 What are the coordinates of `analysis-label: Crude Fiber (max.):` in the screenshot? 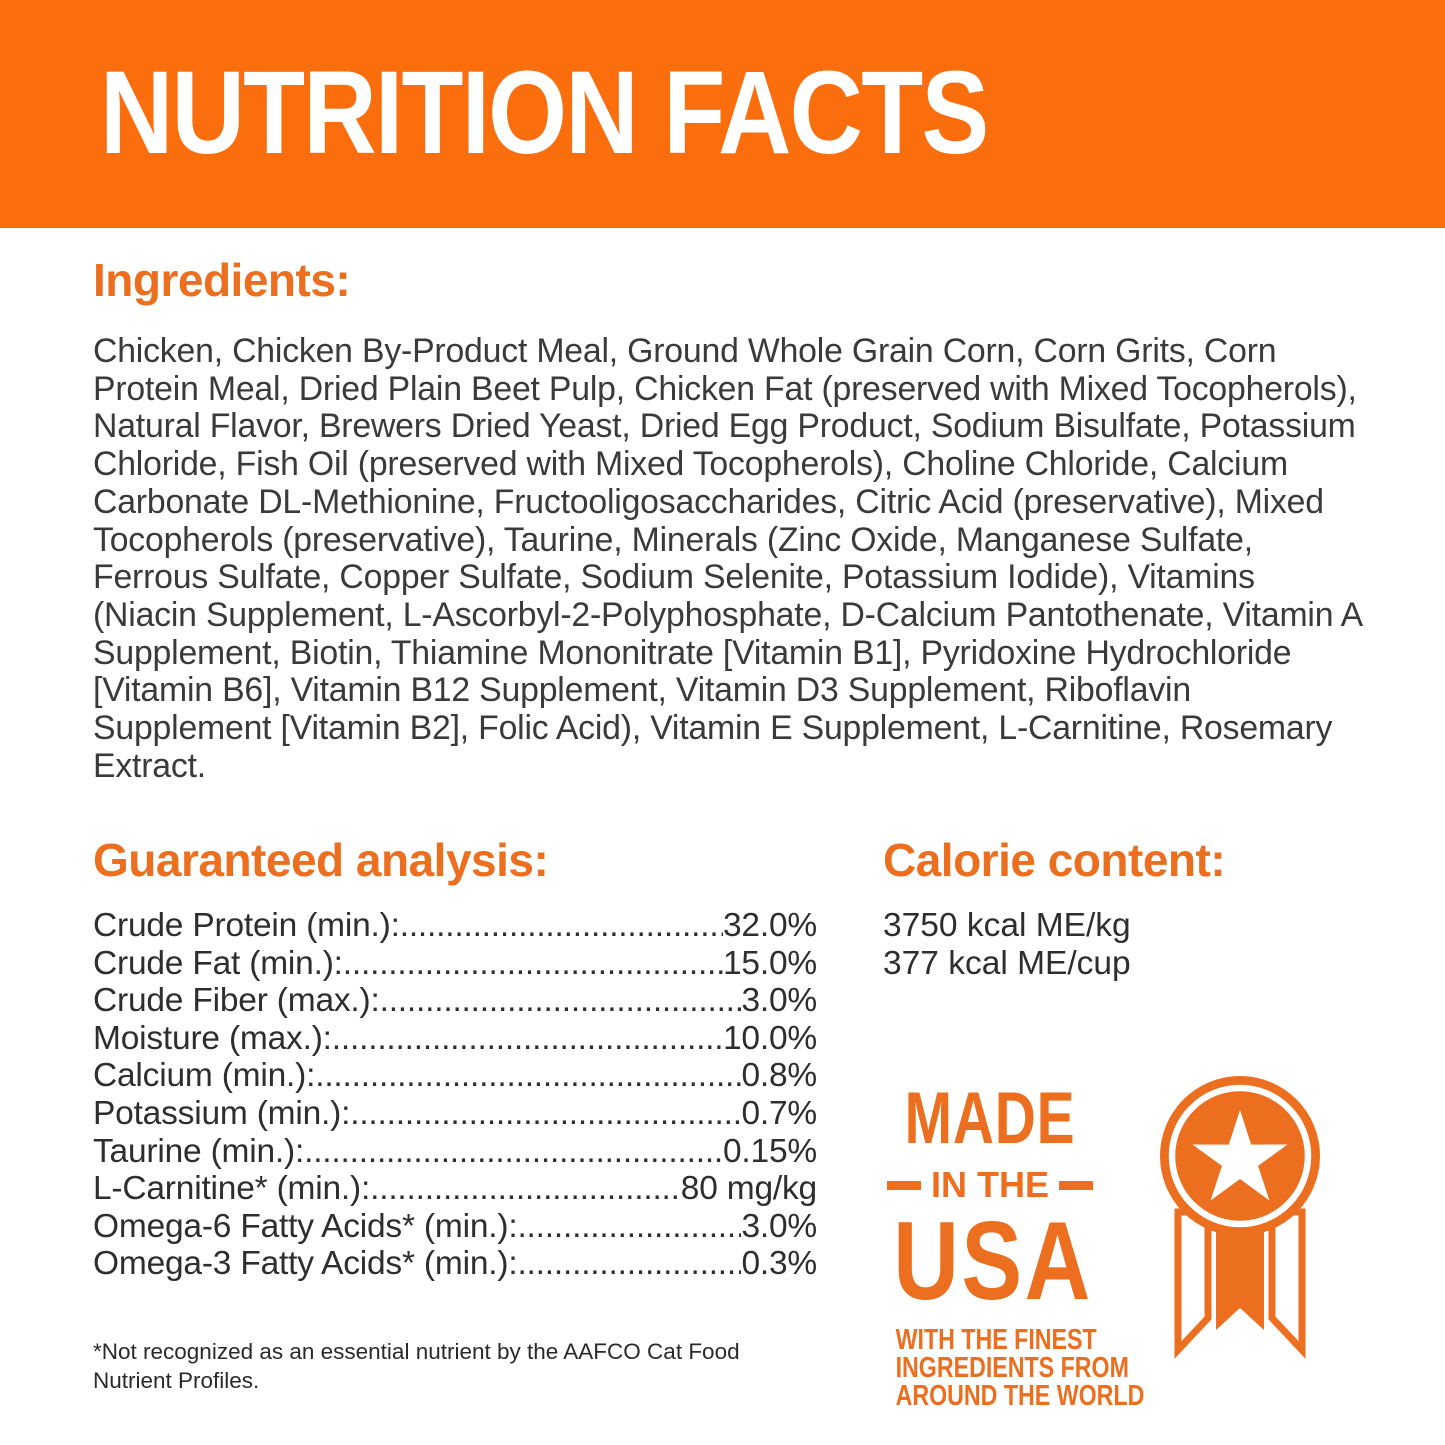 It's located at (236, 1001).